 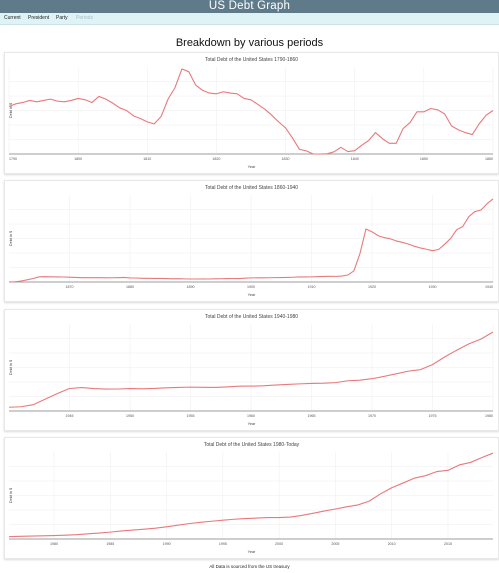 I want to click on x-tick-label: 1930, so click(x=433, y=287).